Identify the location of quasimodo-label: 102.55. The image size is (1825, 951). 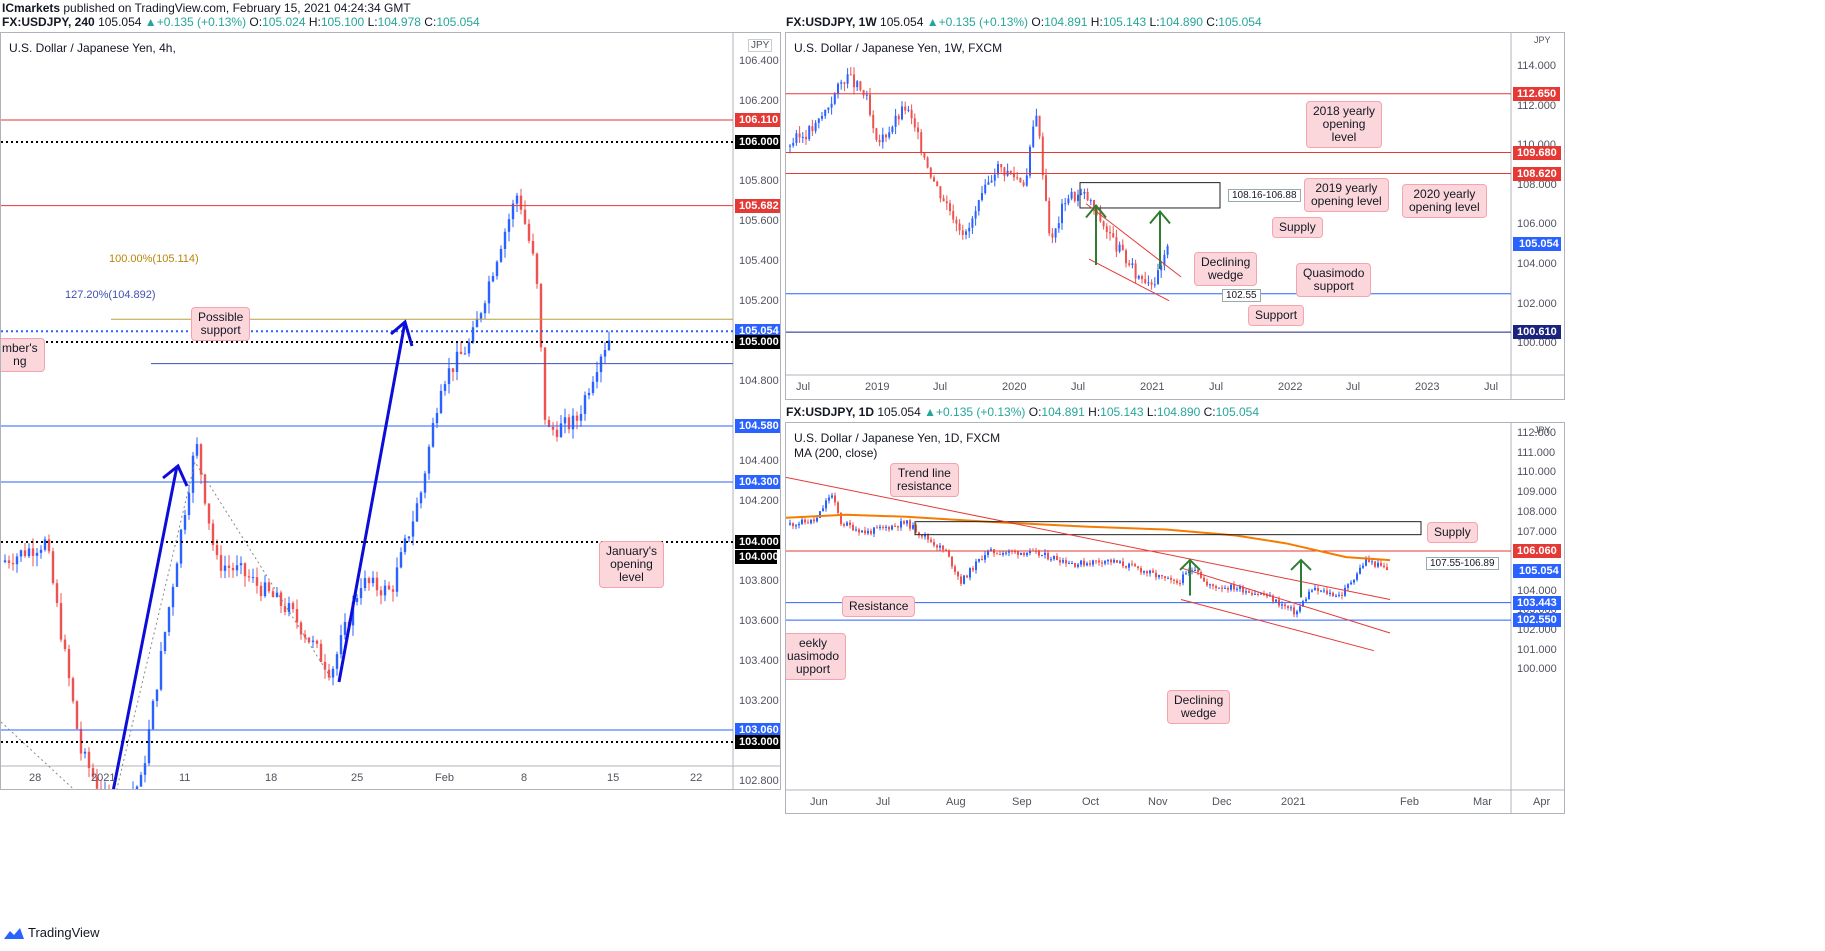
(1241, 295).